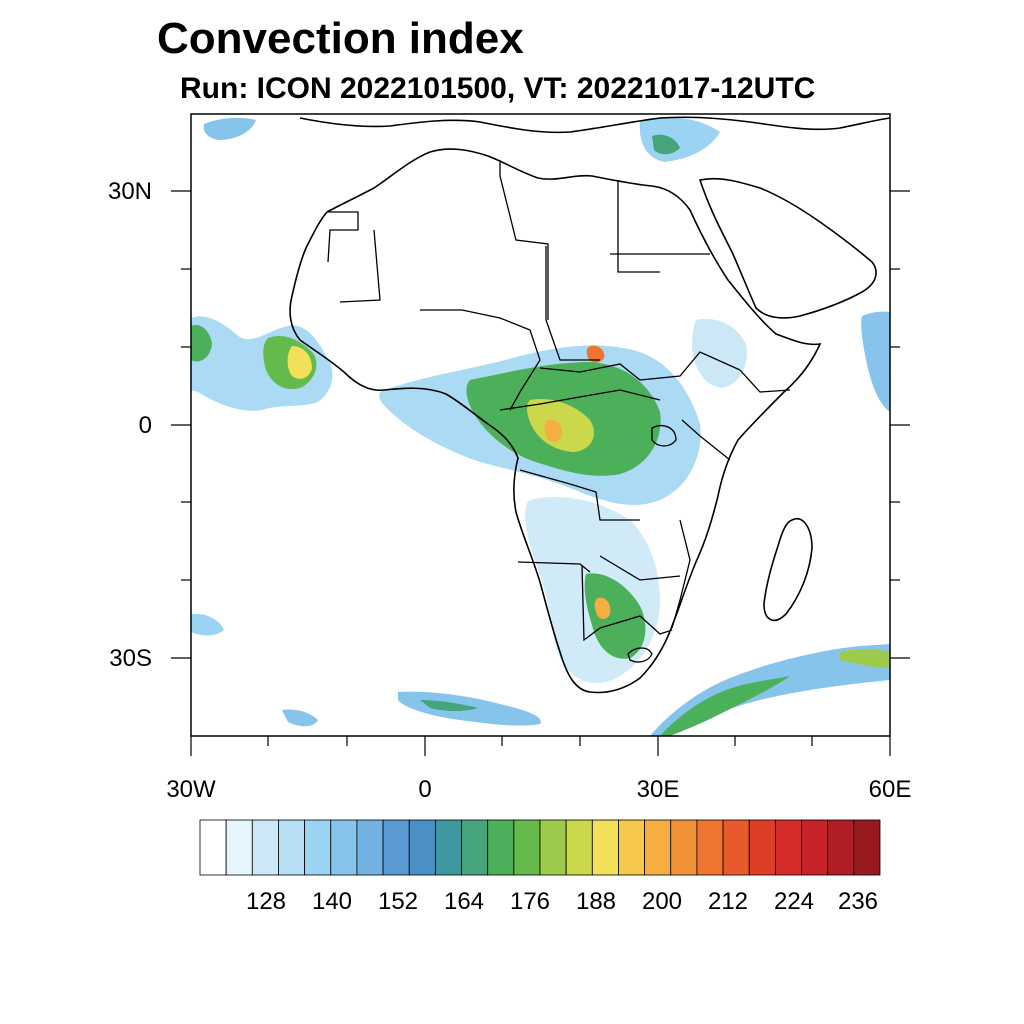 The image size is (1024, 1024). I want to click on arabia-coastline, so click(787, 248).